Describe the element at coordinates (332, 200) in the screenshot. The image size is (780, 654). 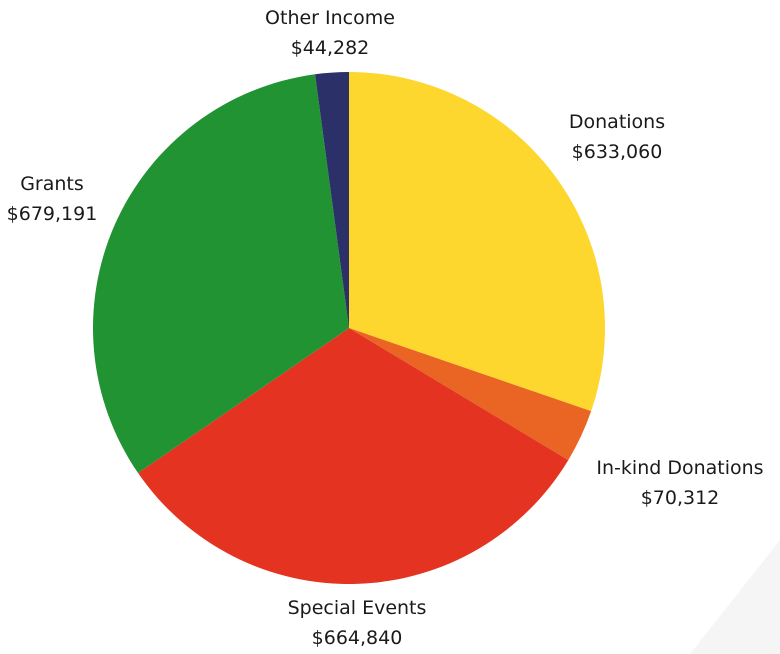
I see `pie-slice-other-income` at that location.